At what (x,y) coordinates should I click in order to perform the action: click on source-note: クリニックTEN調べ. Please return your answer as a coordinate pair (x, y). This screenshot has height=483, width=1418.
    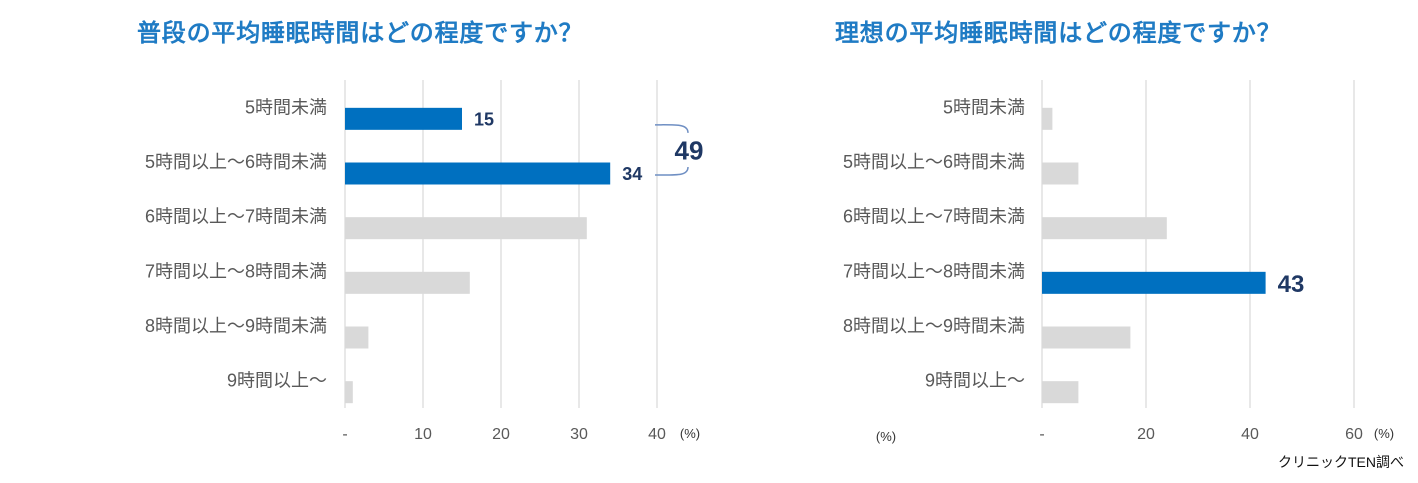
    Looking at the image, I should click on (1341, 462).